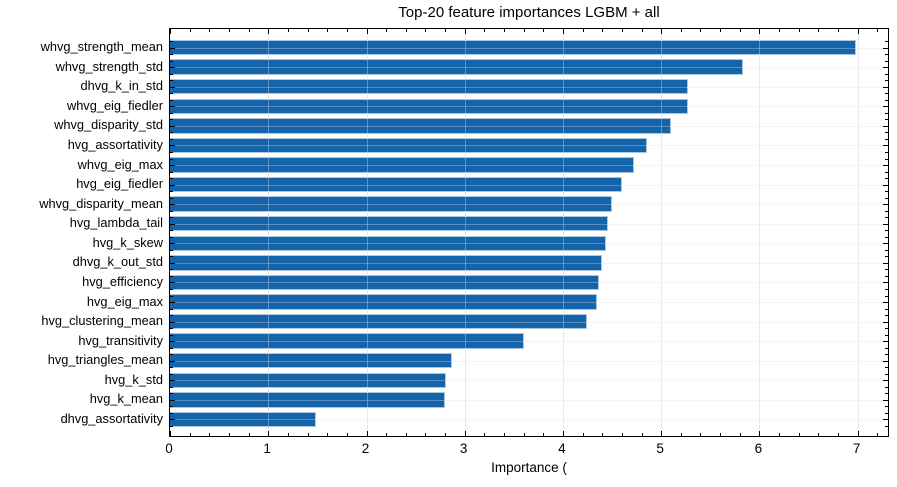 The image size is (897, 487). Describe the element at coordinates (662, 232) in the screenshot. I see `x-gridline-overlay` at that location.